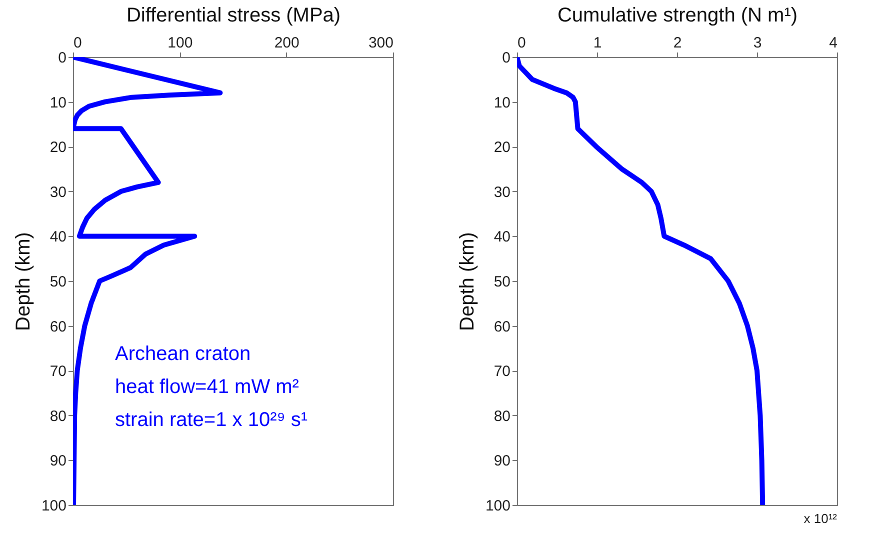 This screenshot has width=871, height=551. I want to click on x-axis-title: Cumulative strength (N m¹), so click(677, 15).